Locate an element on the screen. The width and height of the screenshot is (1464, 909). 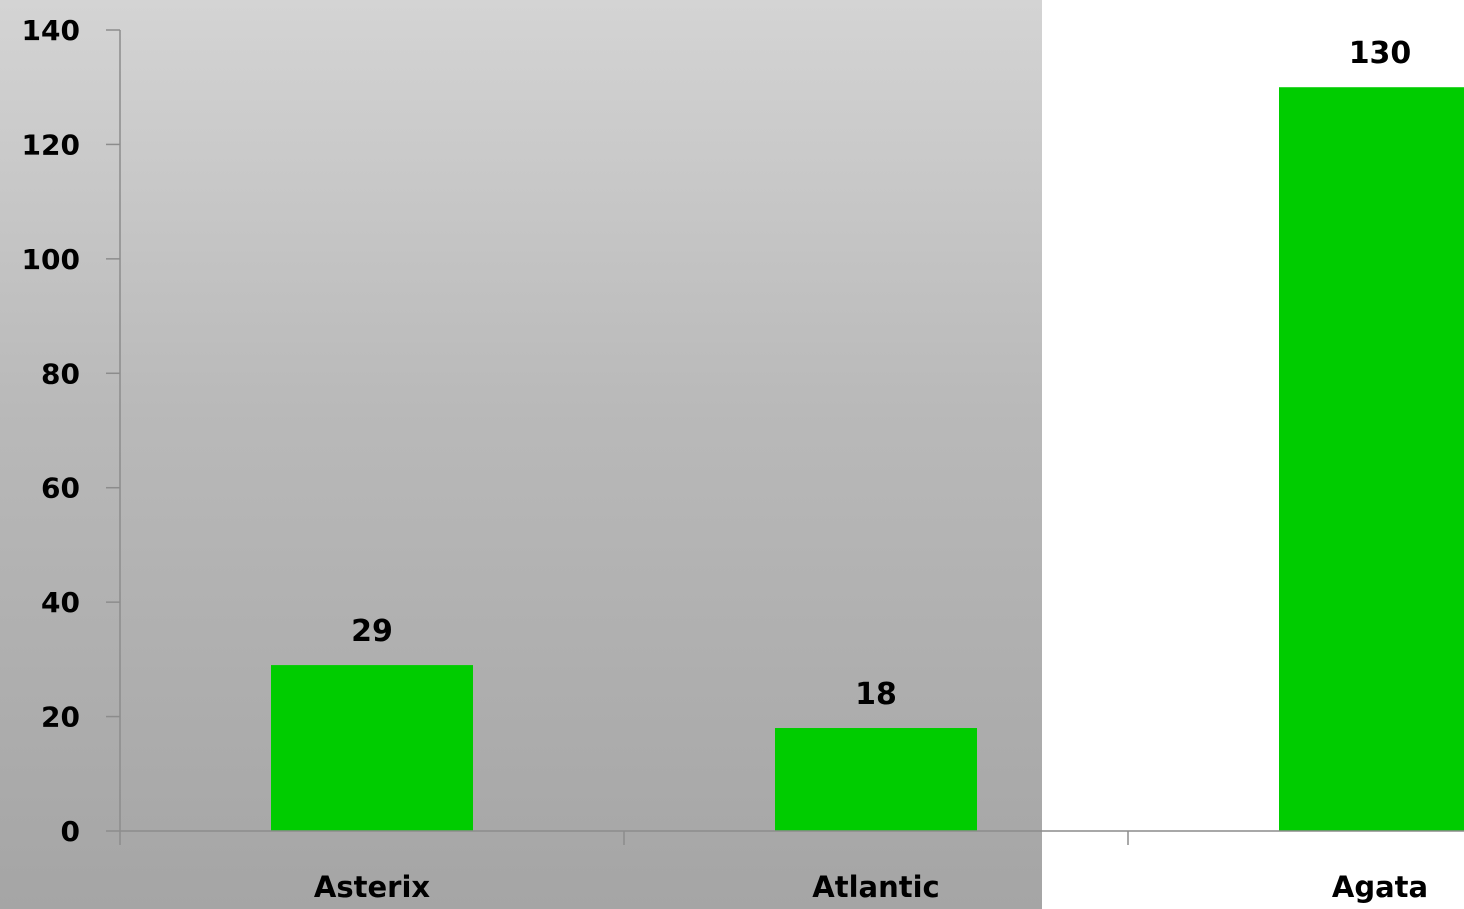
y-tick-label: 40 is located at coordinates (60, 602).